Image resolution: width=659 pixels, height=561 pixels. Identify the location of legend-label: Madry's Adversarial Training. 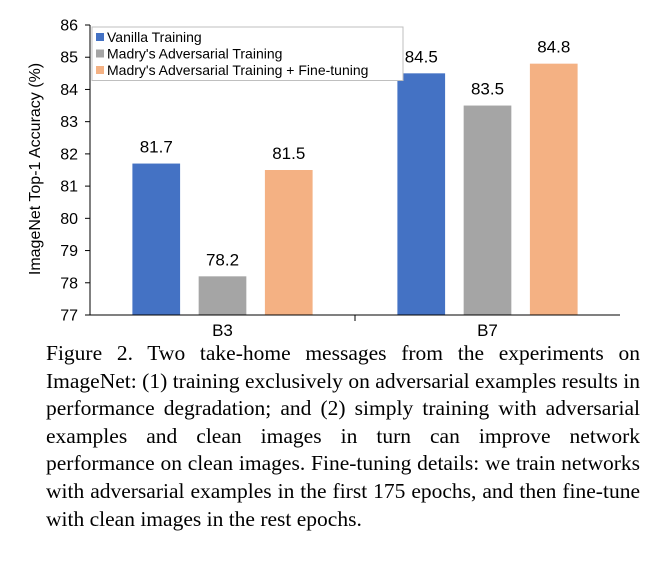
(194, 54).